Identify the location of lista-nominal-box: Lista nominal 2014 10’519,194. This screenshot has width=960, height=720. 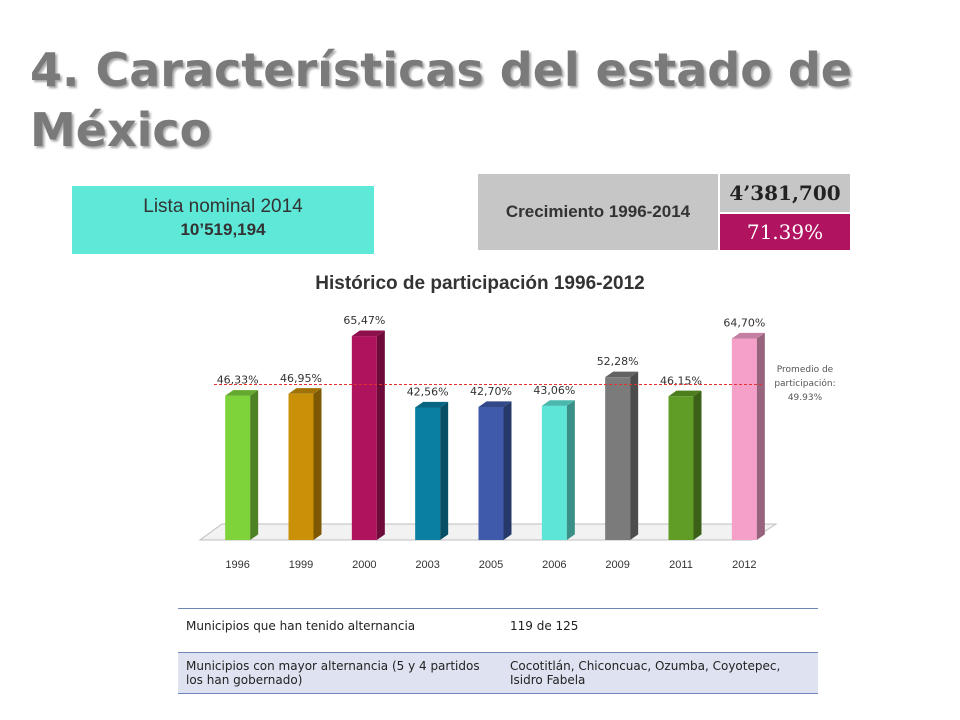
(223, 220).